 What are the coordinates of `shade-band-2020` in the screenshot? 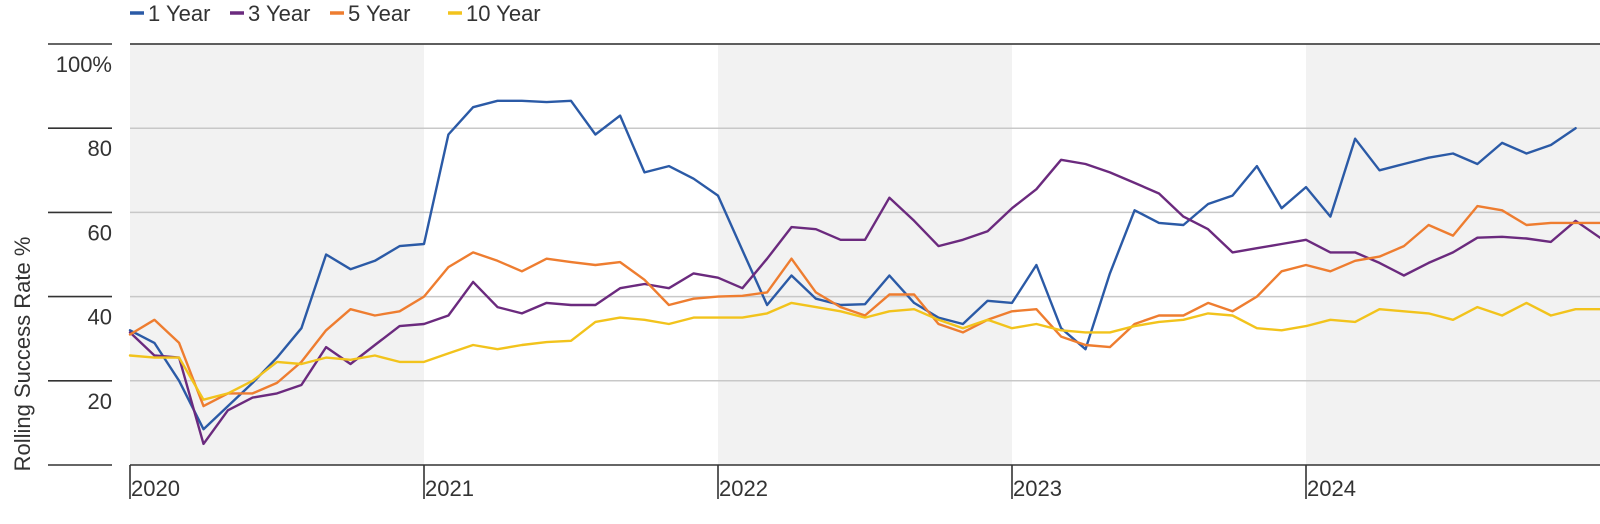 It's located at (277, 254).